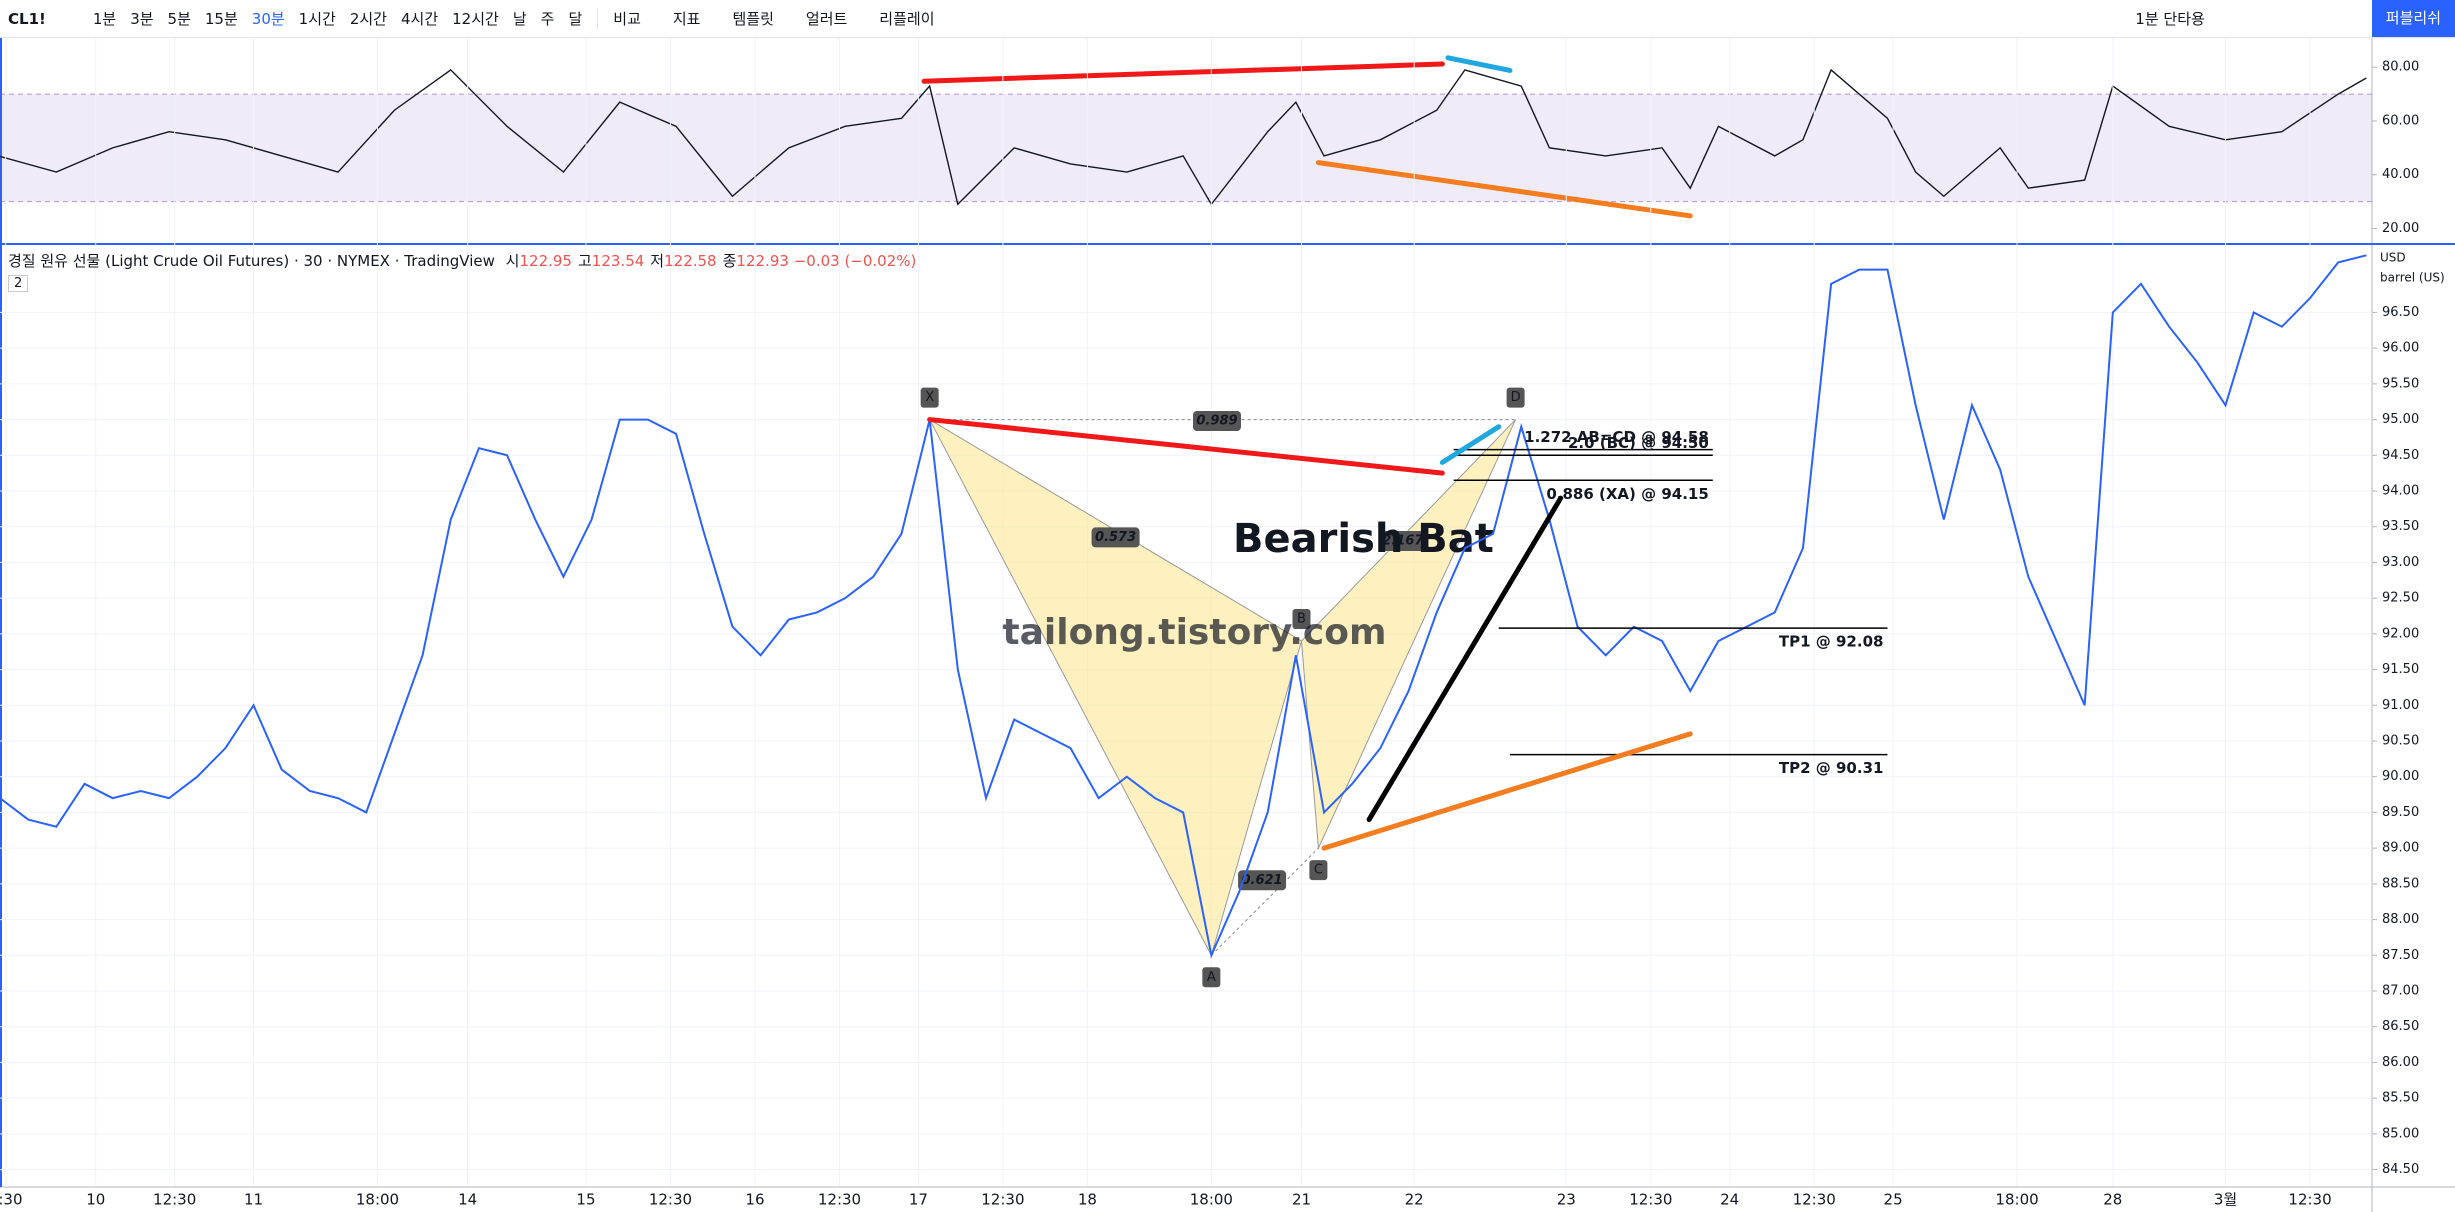 The image size is (2455, 1212). I want to click on x-tick-label: 17, so click(918, 1200).